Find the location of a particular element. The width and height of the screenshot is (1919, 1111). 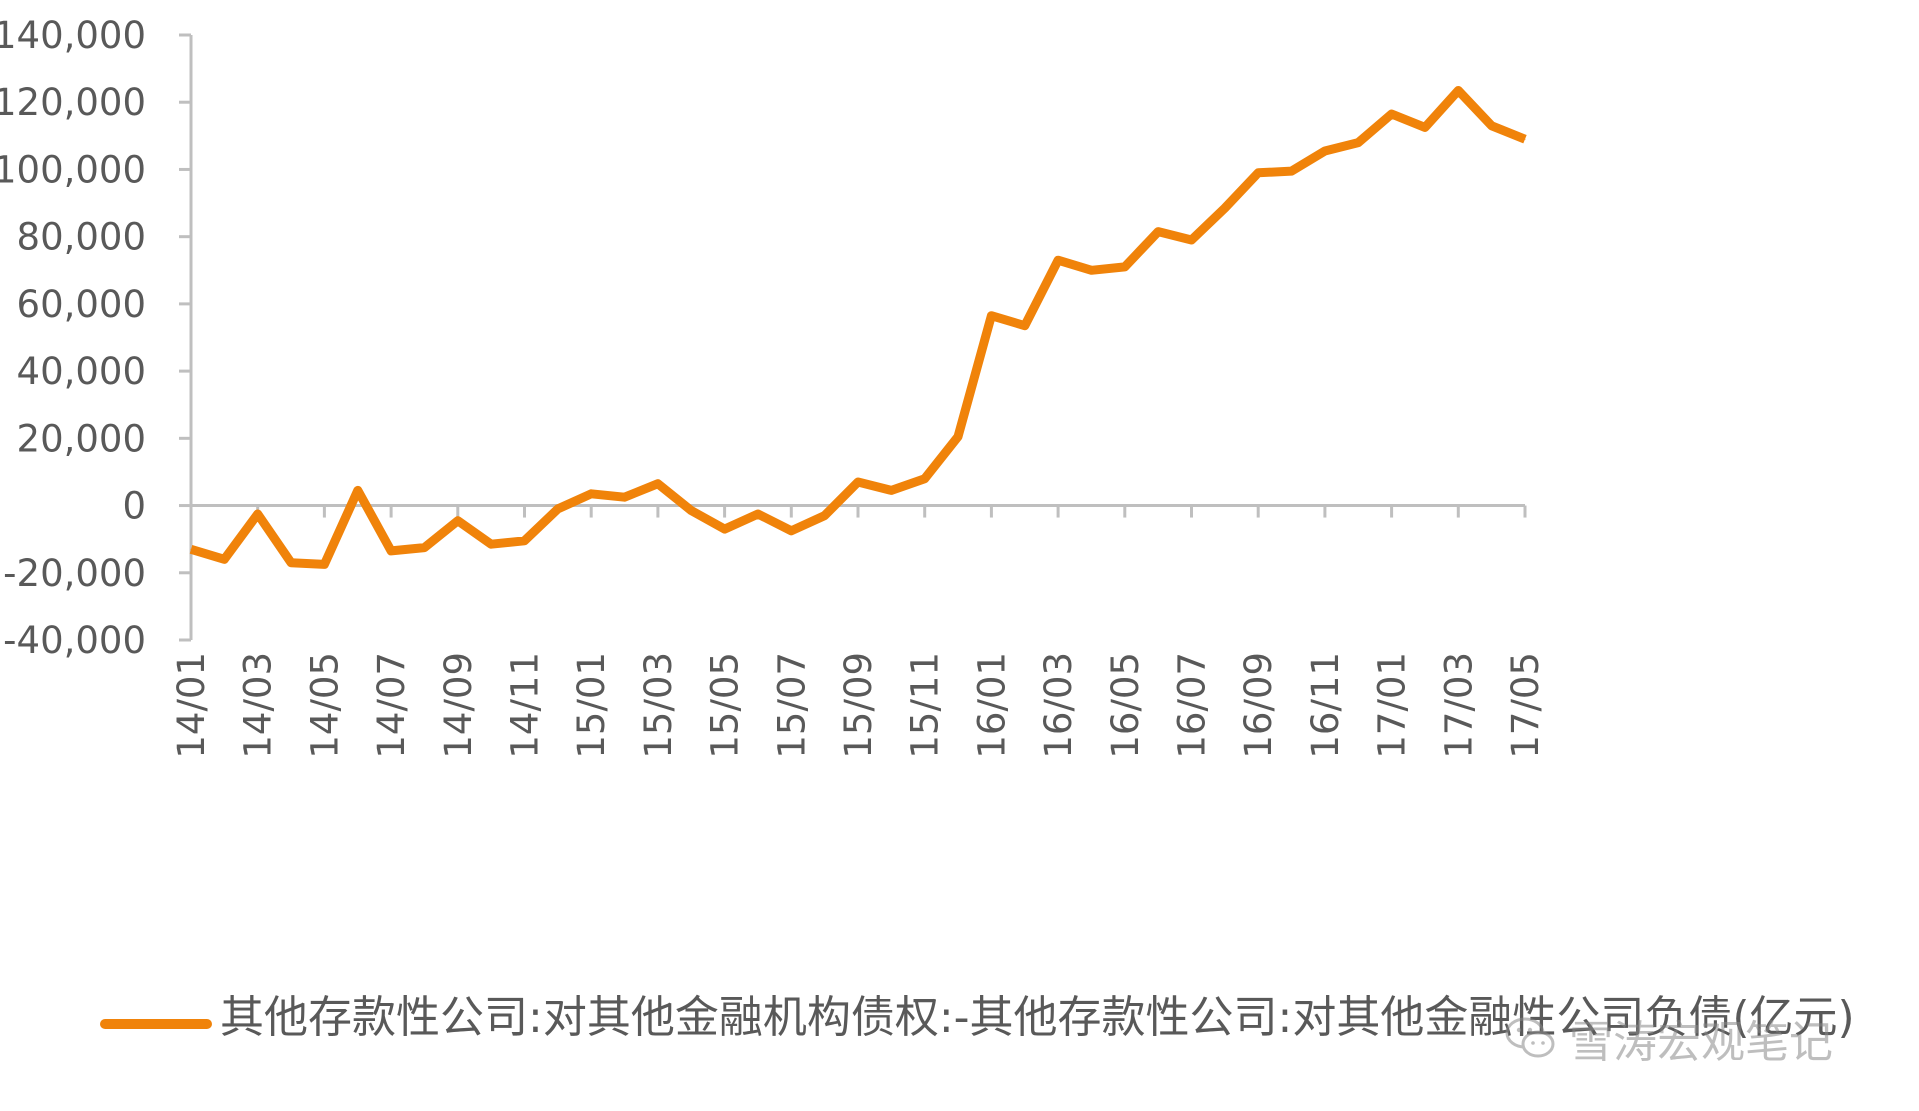

watermark: 雪涛宏观笔记 is located at coordinates (1669, 1039).